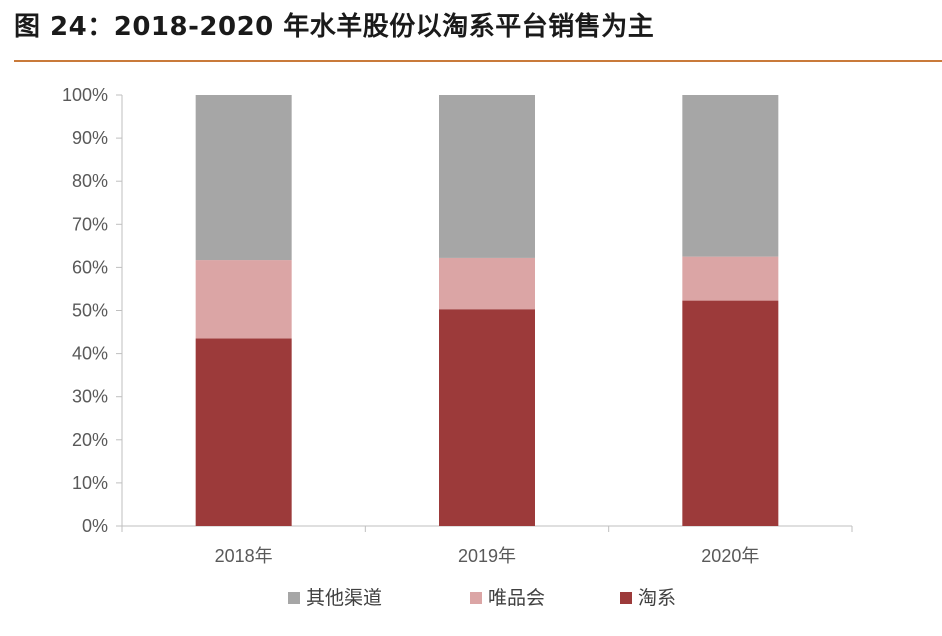 The height and width of the screenshot is (636, 942). I want to click on legend-label-淘系: 淘系, so click(657, 598).